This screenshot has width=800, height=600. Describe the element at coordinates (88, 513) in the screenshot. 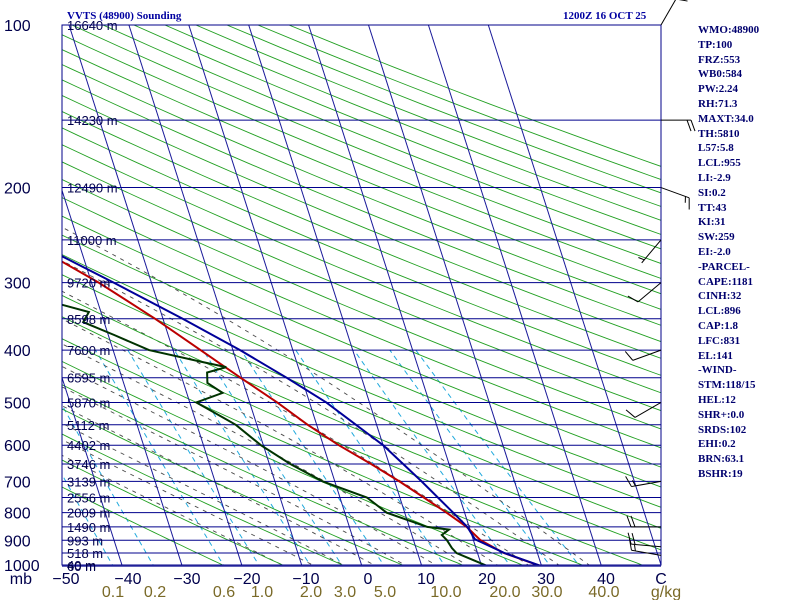

I see `height-label: 2009 m` at that location.